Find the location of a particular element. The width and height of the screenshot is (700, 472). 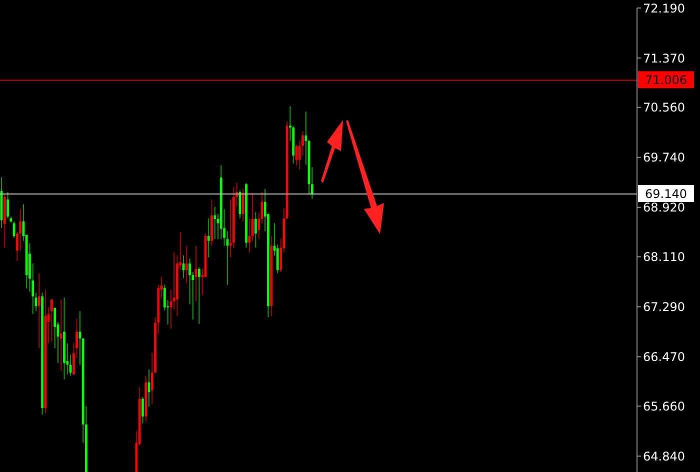

y-tick-label: 71.370 is located at coordinates (664, 58).